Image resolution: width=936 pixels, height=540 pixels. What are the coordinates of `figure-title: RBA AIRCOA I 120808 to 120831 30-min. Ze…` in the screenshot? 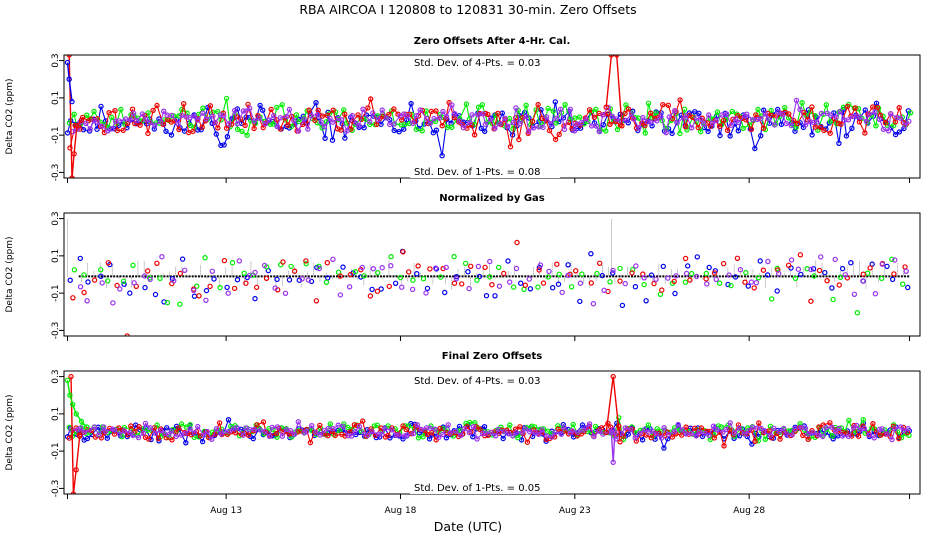 It's located at (467, 9).